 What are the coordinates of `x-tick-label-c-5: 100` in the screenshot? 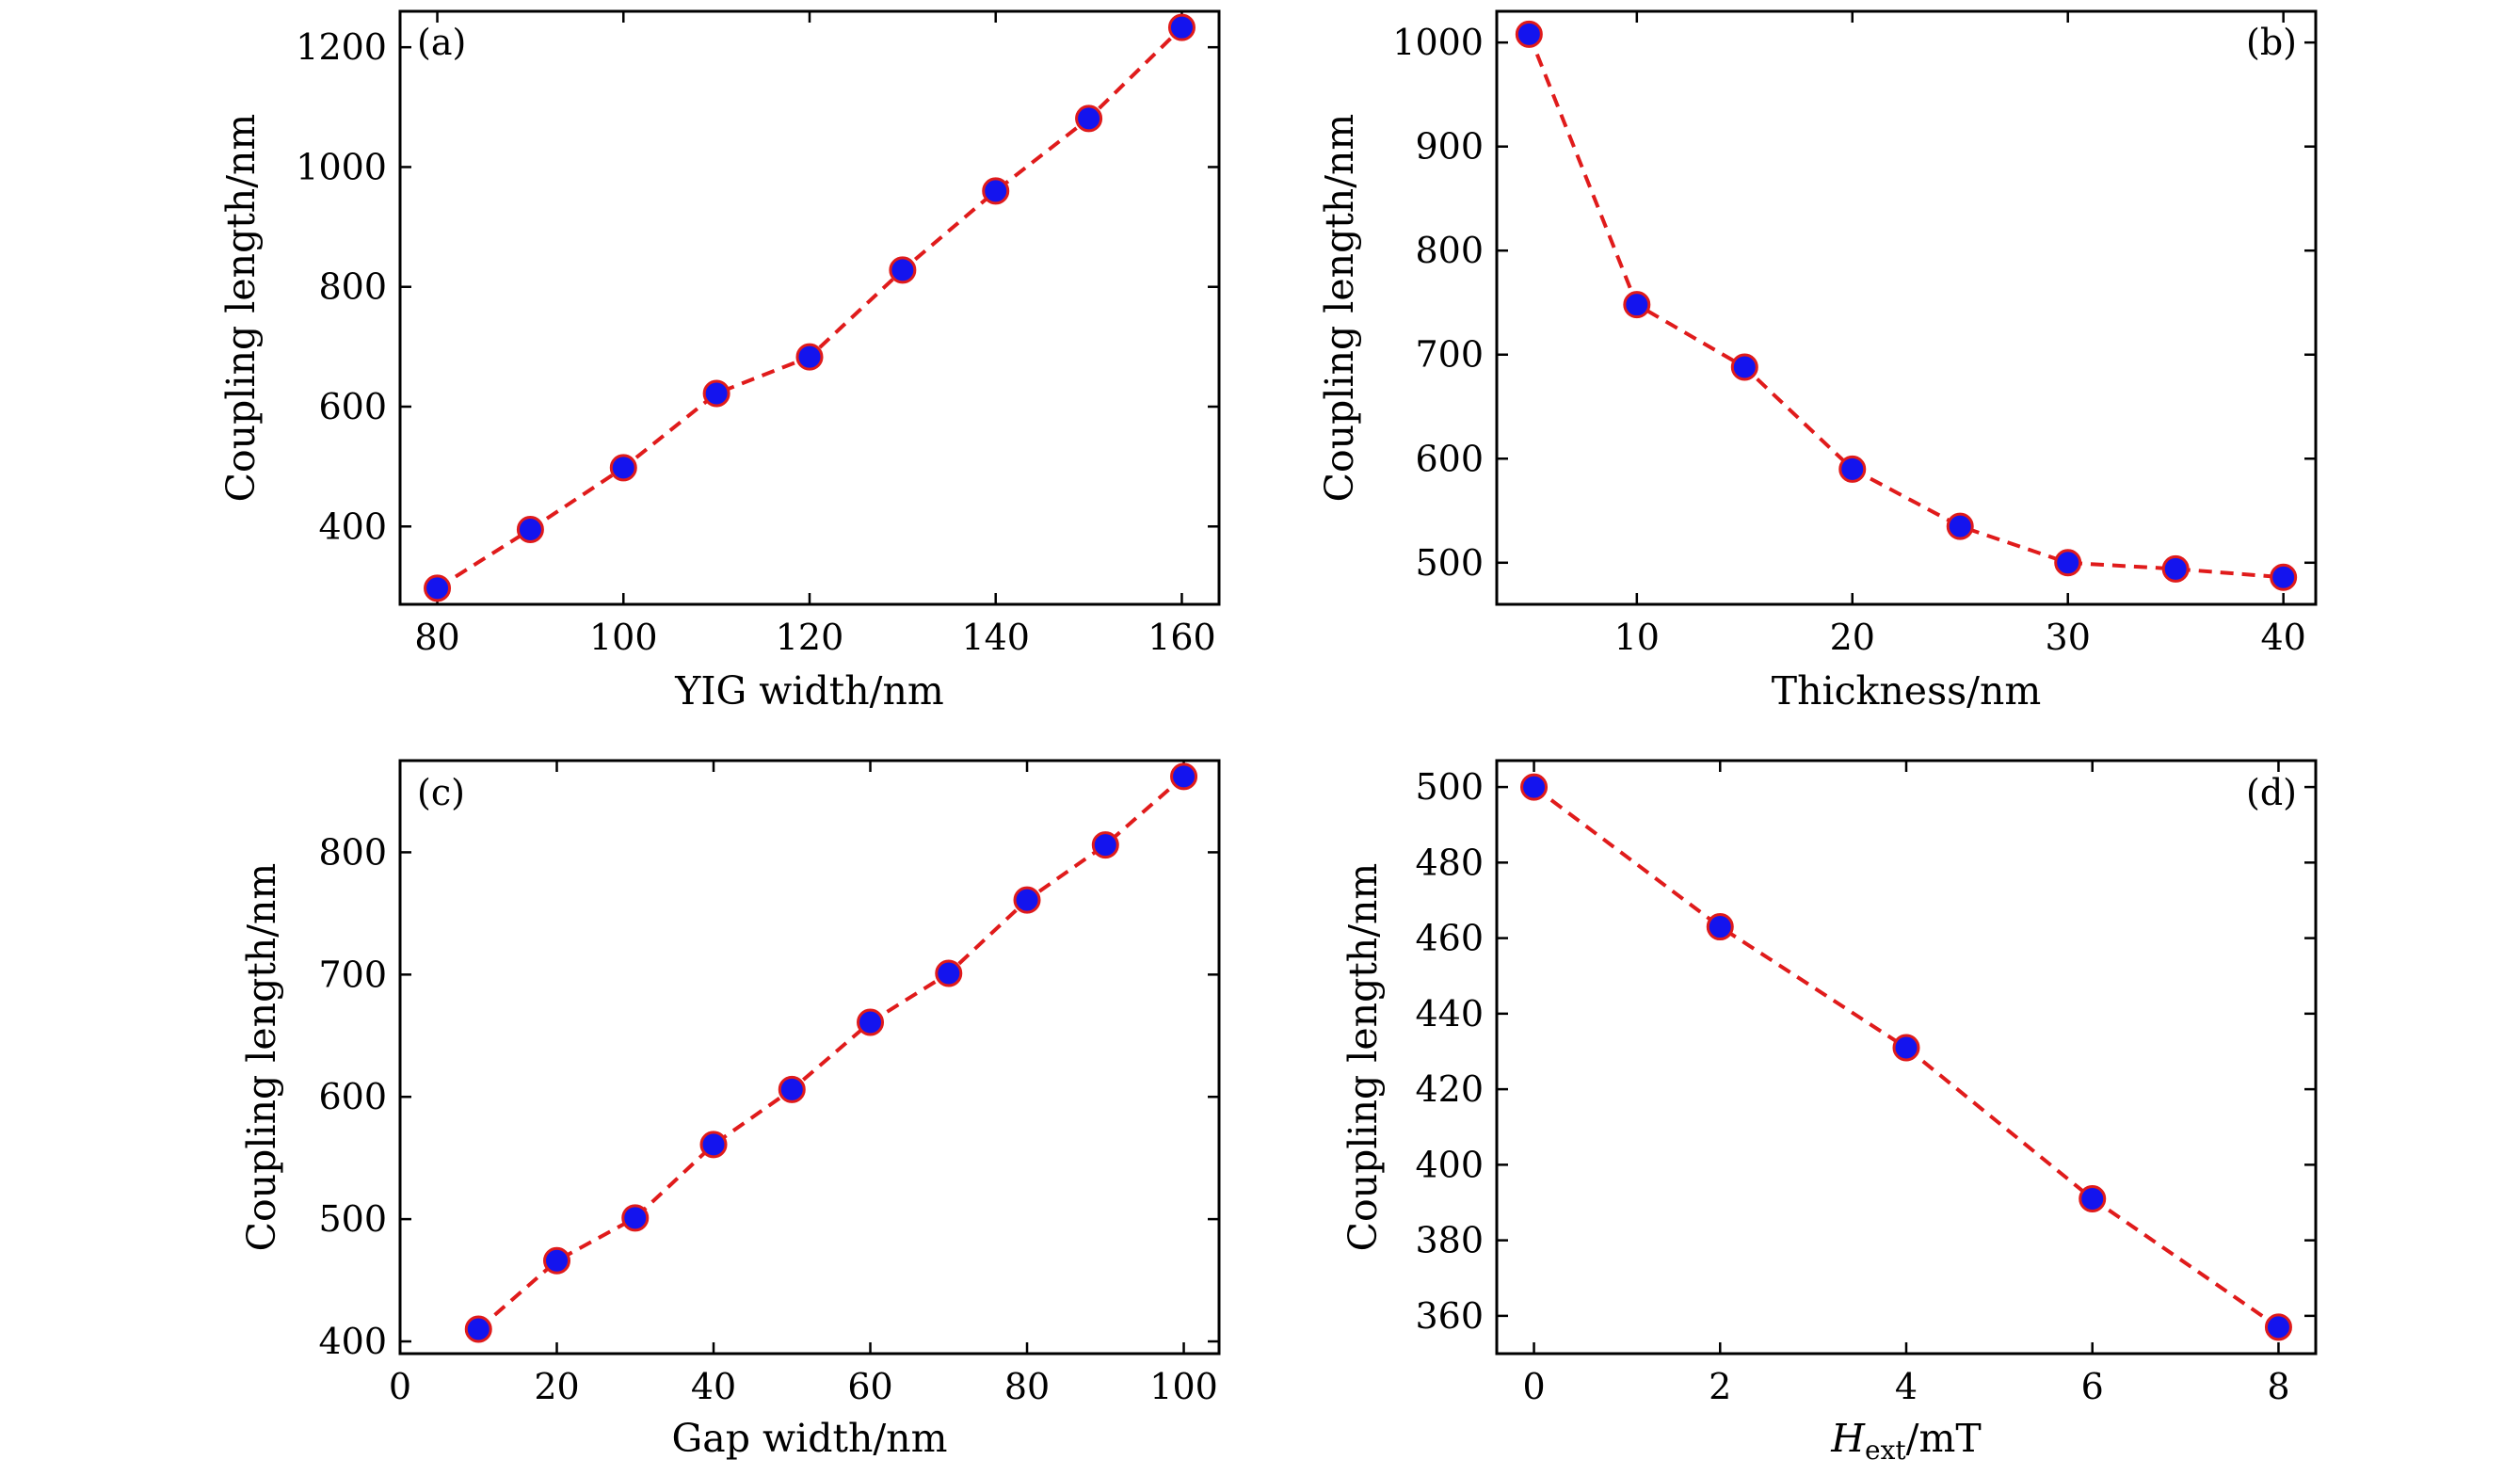 It's located at (1183, 1386).